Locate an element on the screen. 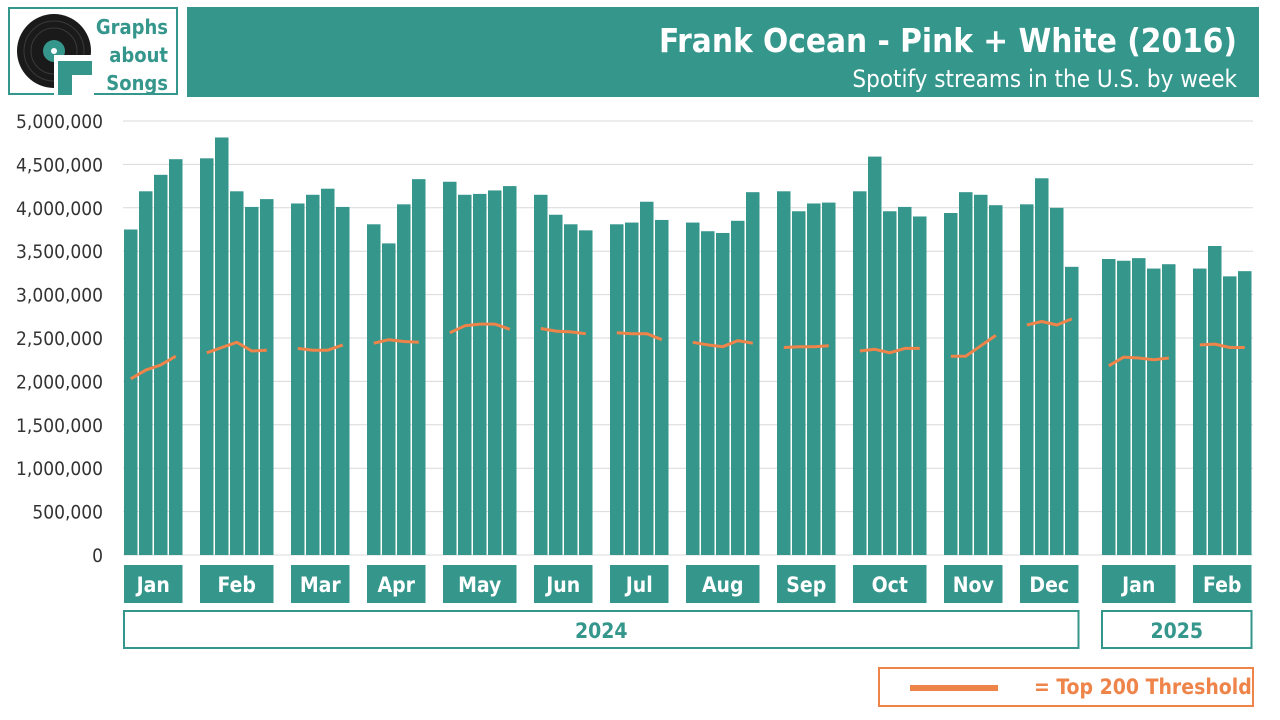 Image resolution: width=1280 pixels, height=720 pixels. logo-line-1: Graphs is located at coordinates (131, 27).